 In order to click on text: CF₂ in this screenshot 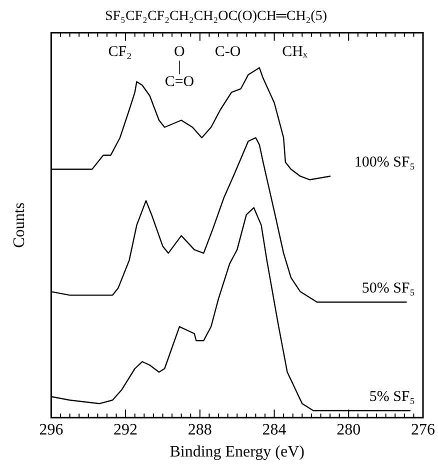, I will do `click(120, 52)`.